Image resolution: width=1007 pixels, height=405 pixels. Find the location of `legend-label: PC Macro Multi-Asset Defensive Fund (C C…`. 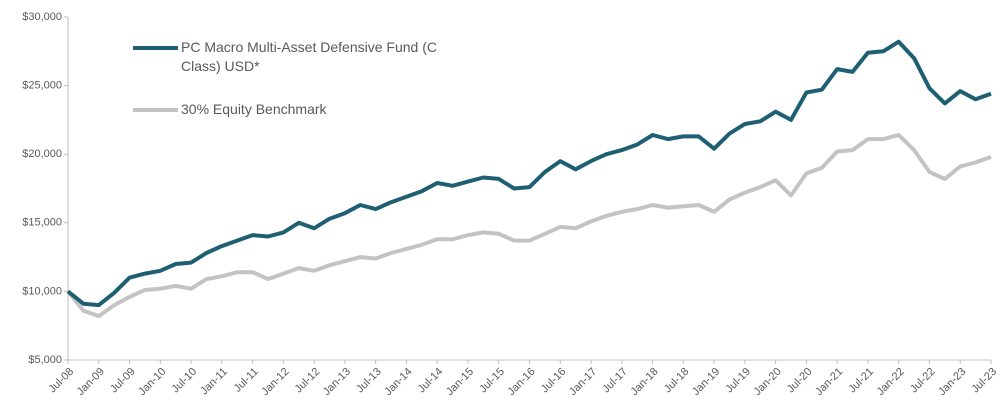

legend-label: PC Macro Multi-Asset Defensive Fund (C C… is located at coordinates (309, 56).